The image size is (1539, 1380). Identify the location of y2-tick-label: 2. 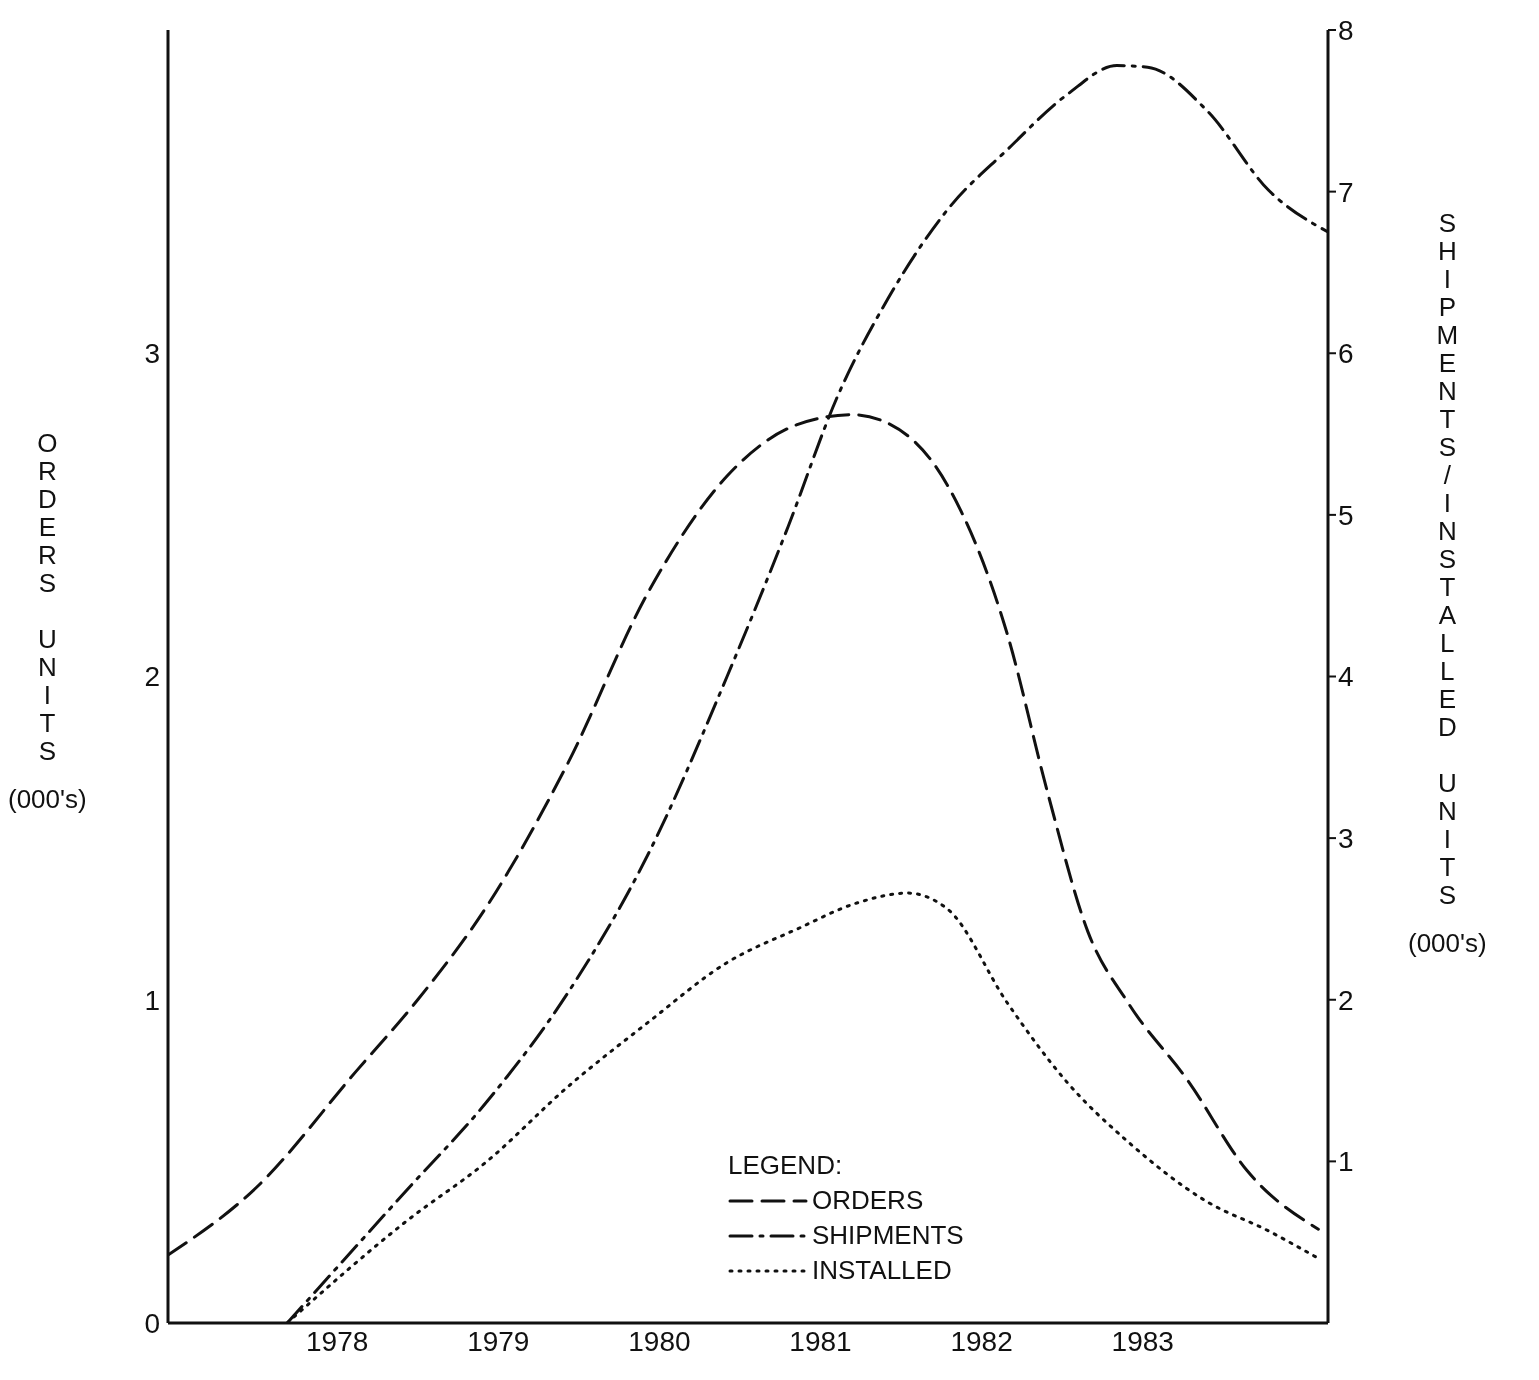
(1346, 1000).